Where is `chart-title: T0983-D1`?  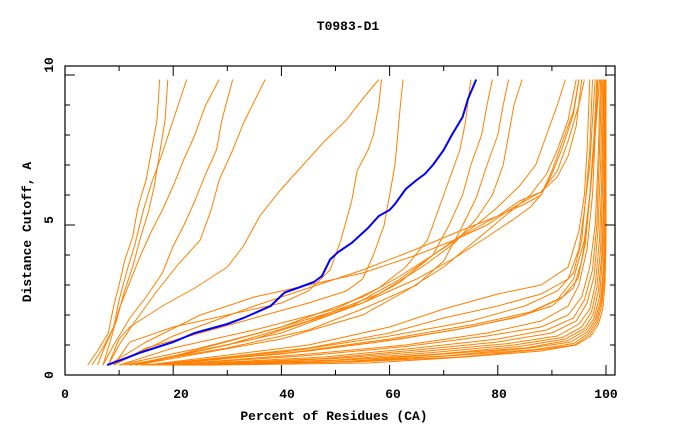 chart-title: T0983-D1 is located at coordinates (348, 26).